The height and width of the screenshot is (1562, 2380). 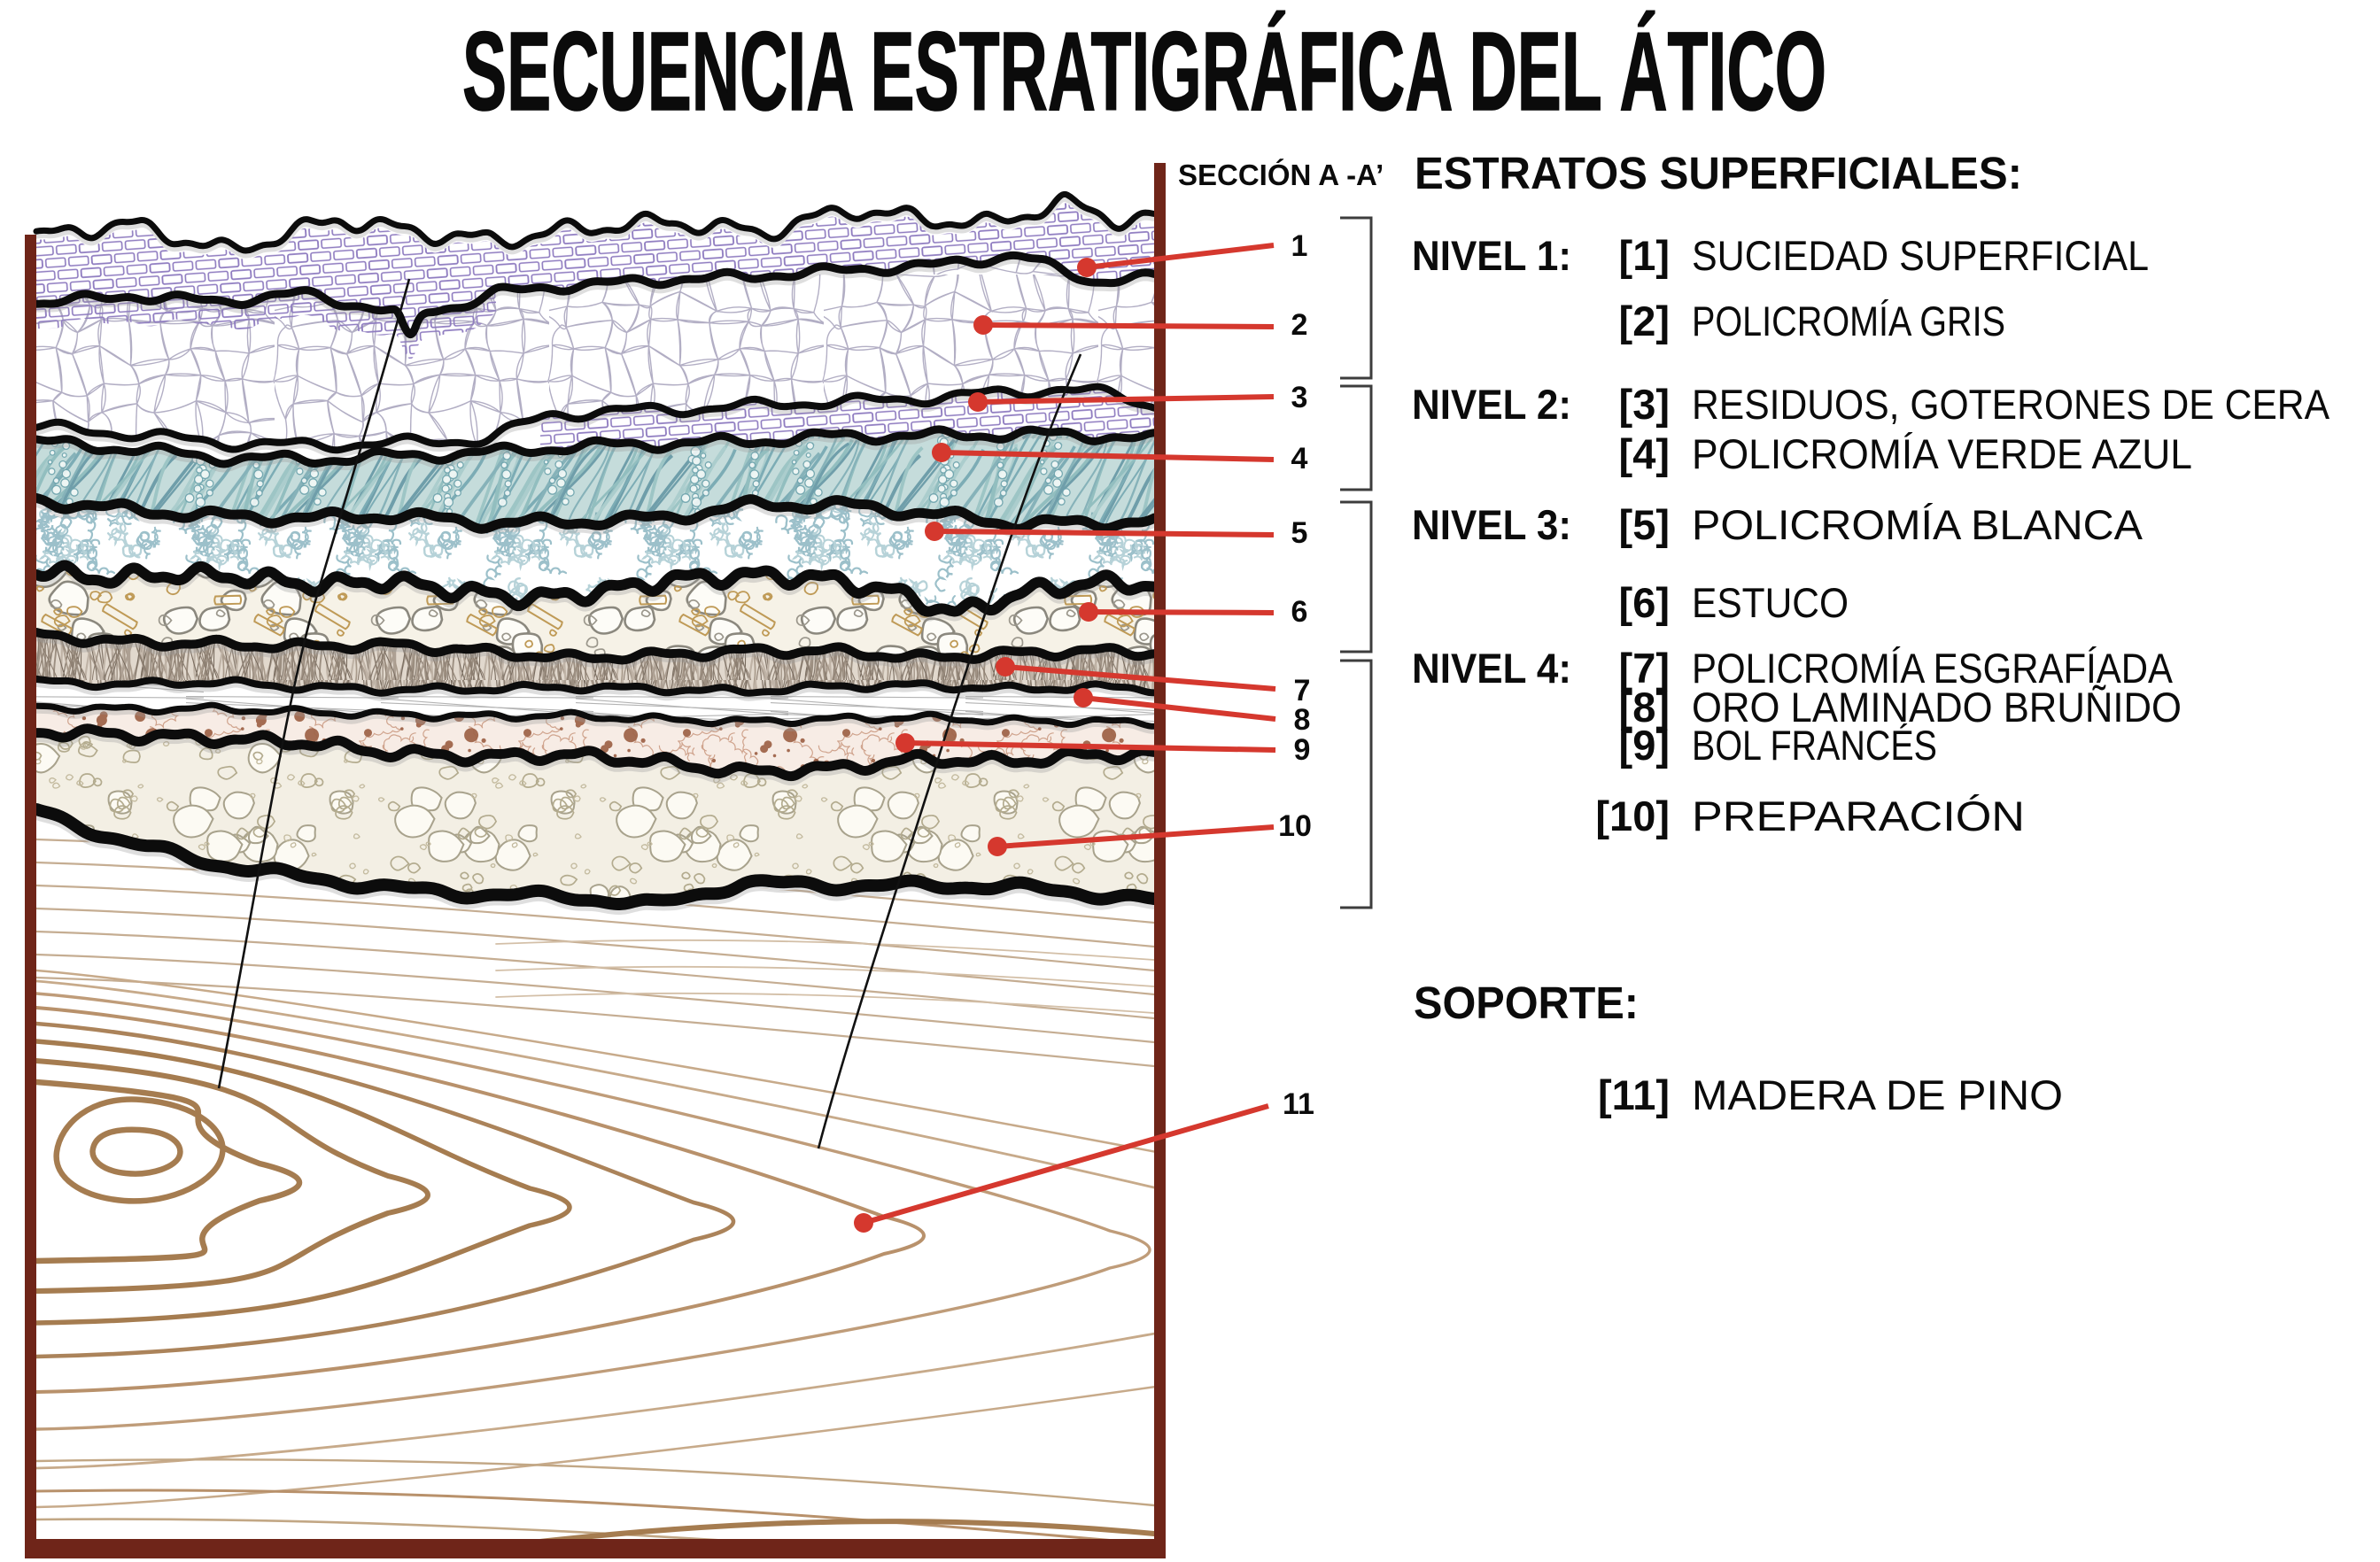 What do you see at coordinates (1644, 454) in the screenshot?
I see `svg-text: [4]` at bounding box center [1644, 454].